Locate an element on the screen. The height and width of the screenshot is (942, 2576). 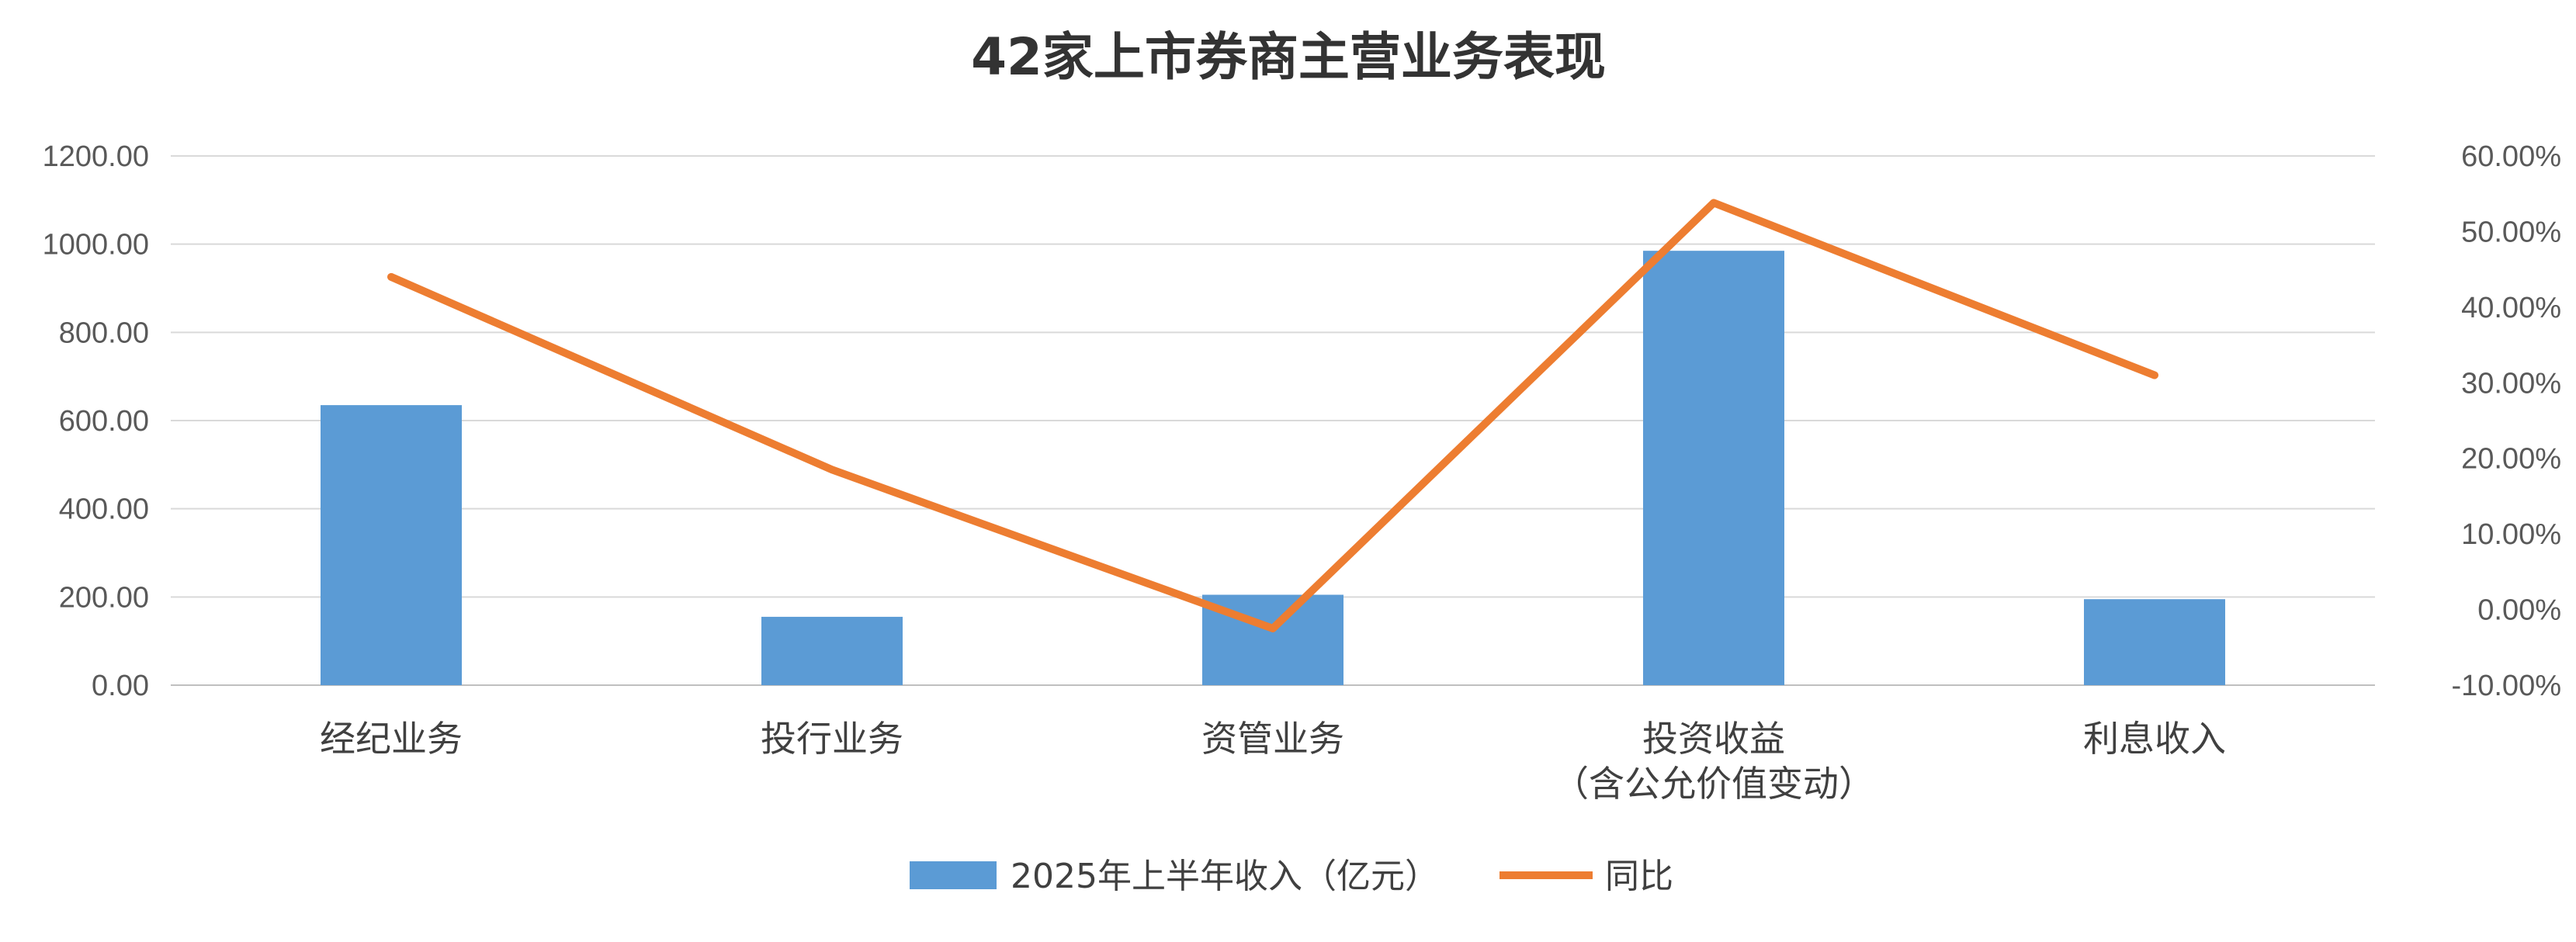
category-label: 投资收益 is located at coordinates (1713, 739).